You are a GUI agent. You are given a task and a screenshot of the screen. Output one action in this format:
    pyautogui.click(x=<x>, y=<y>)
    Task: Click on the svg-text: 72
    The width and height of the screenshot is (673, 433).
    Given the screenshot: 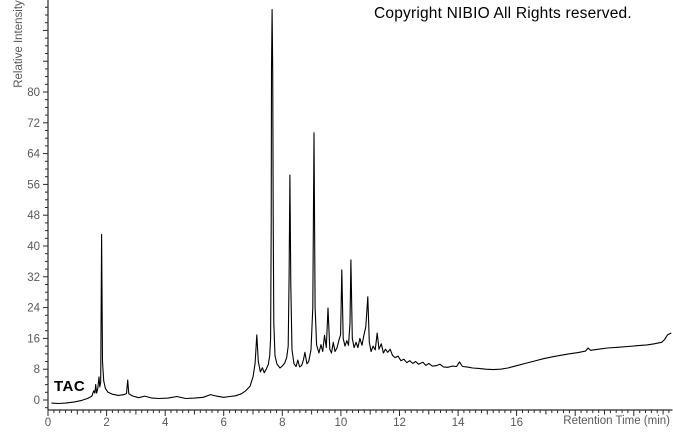 What is the action you would take?
    pyautogui.click(x=33, y=124)
    